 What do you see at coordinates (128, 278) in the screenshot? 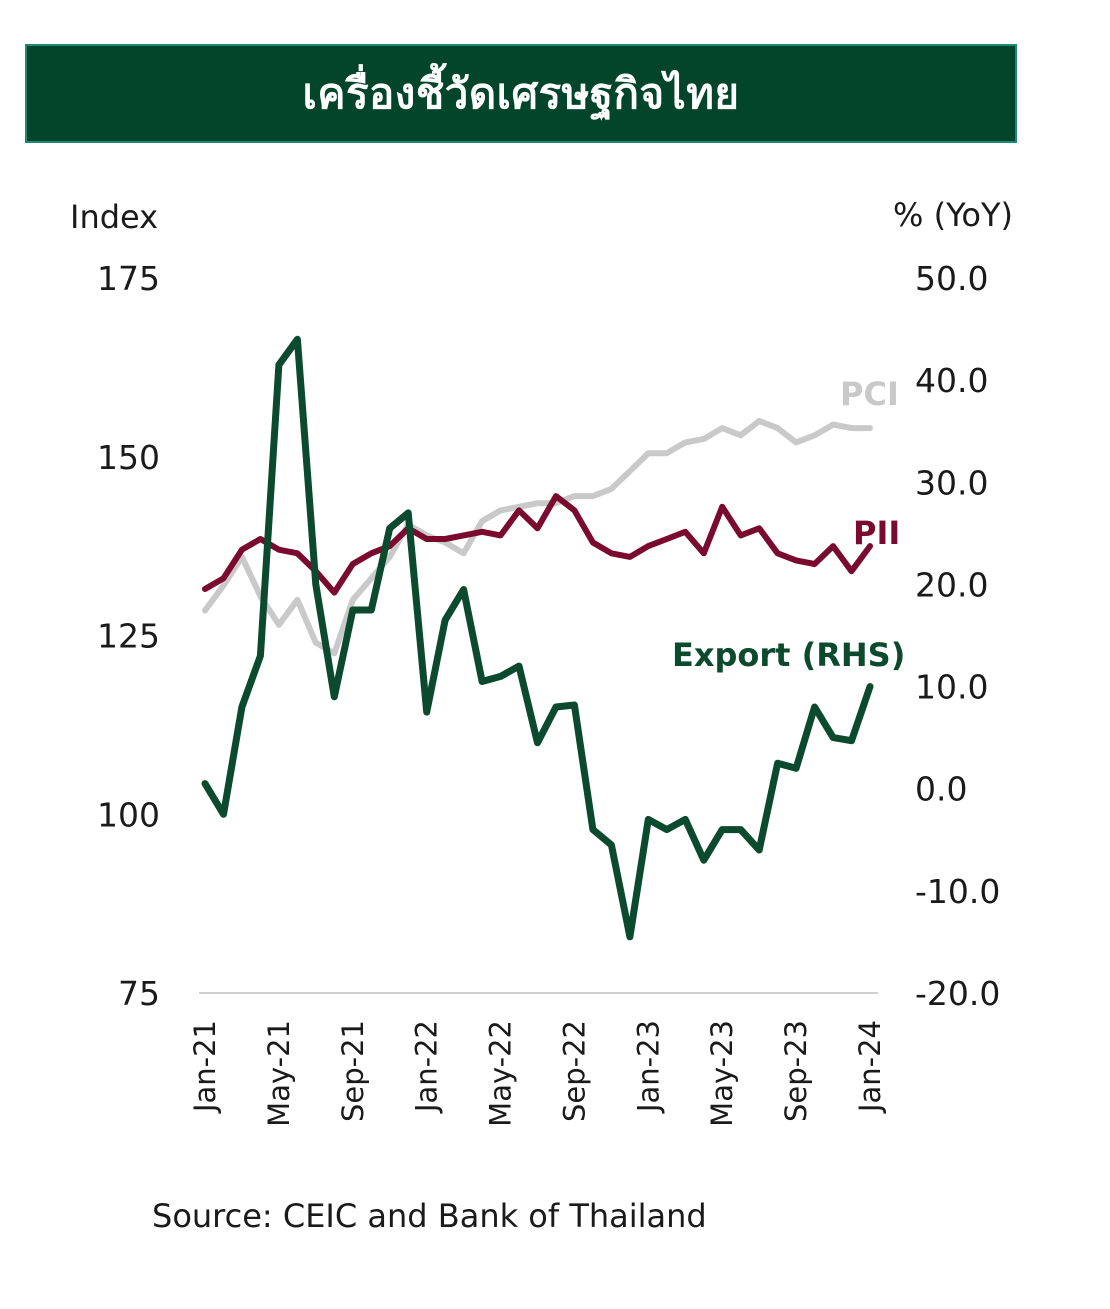
I see `left-tick-label: 175` at bounding box center [128, 278].